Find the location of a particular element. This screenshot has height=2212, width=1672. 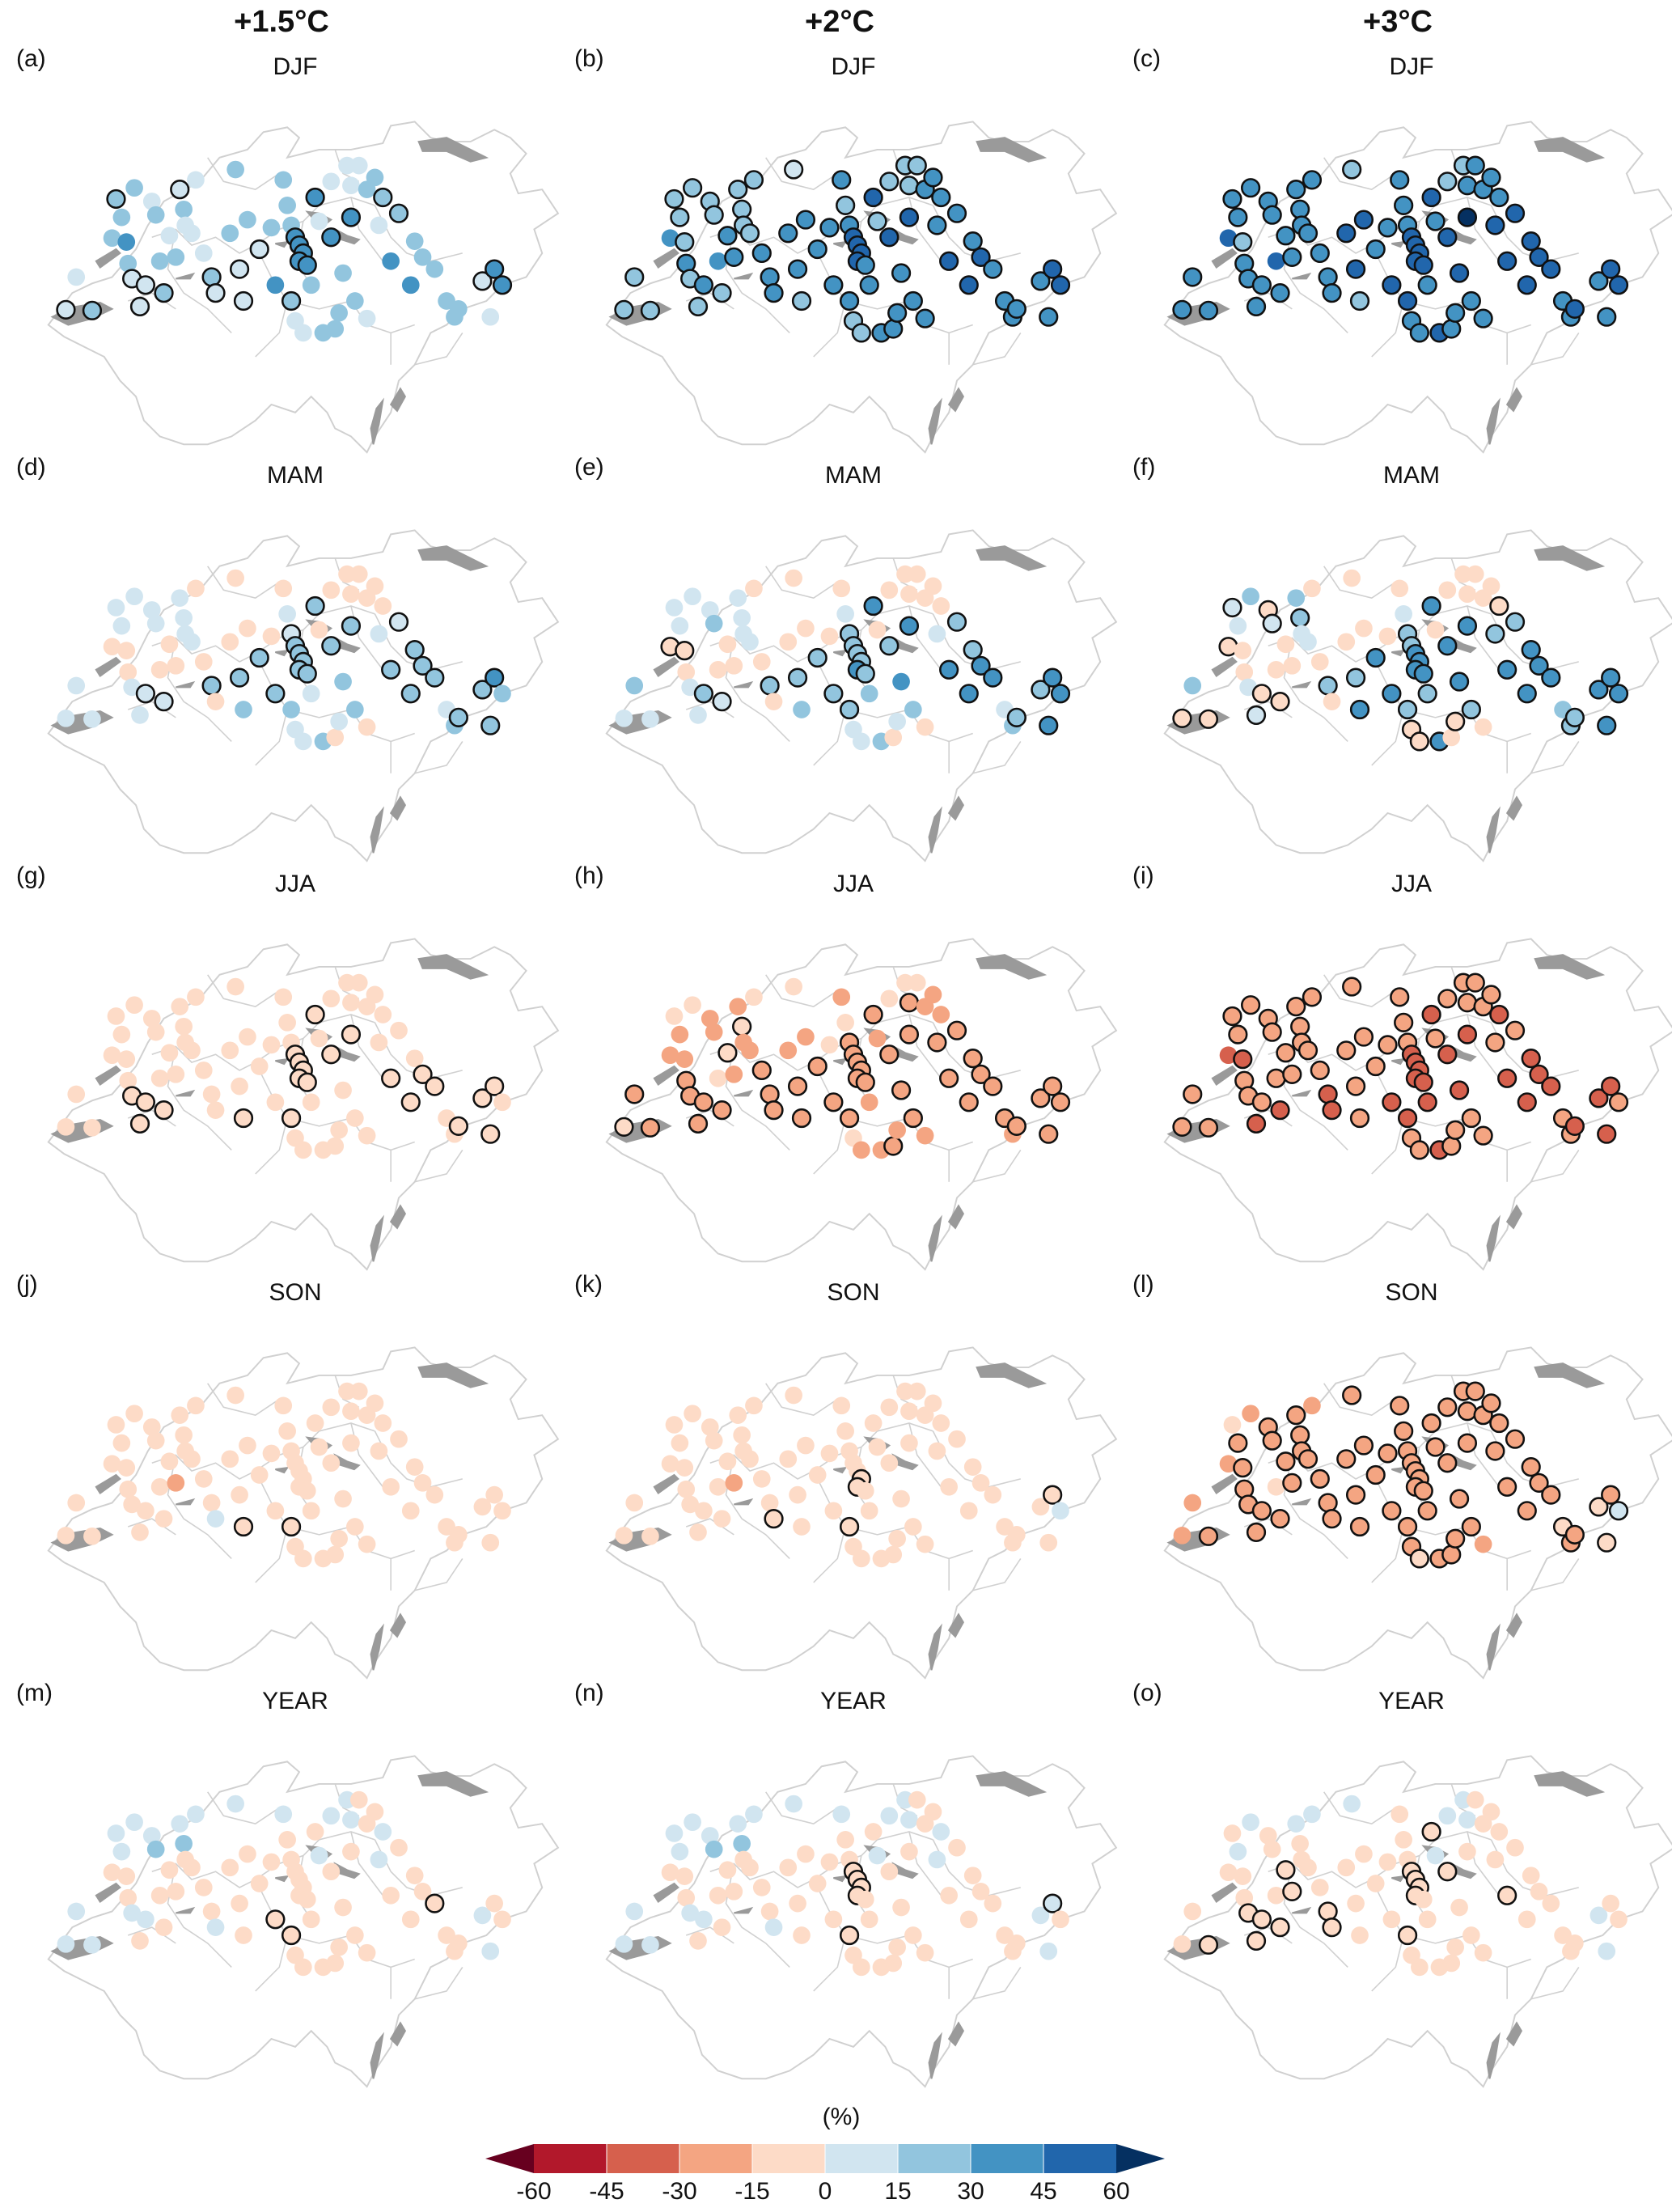

season-title: DJF is located at coordinates (1411, 66).